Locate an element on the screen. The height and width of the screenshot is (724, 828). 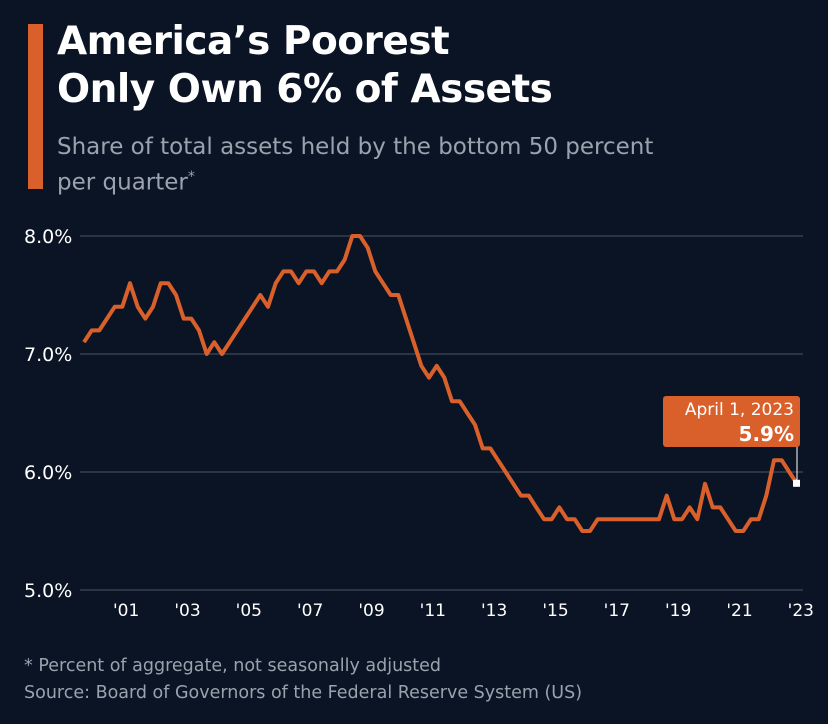
x-tick-label: '09 is located at coordinates (371, 611).